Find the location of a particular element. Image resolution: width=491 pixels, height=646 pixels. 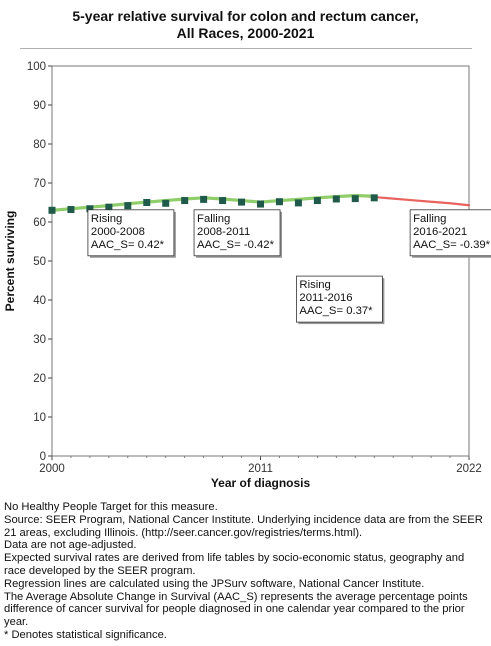

y-tick-label: 40 is located at coordinates (39, 301).